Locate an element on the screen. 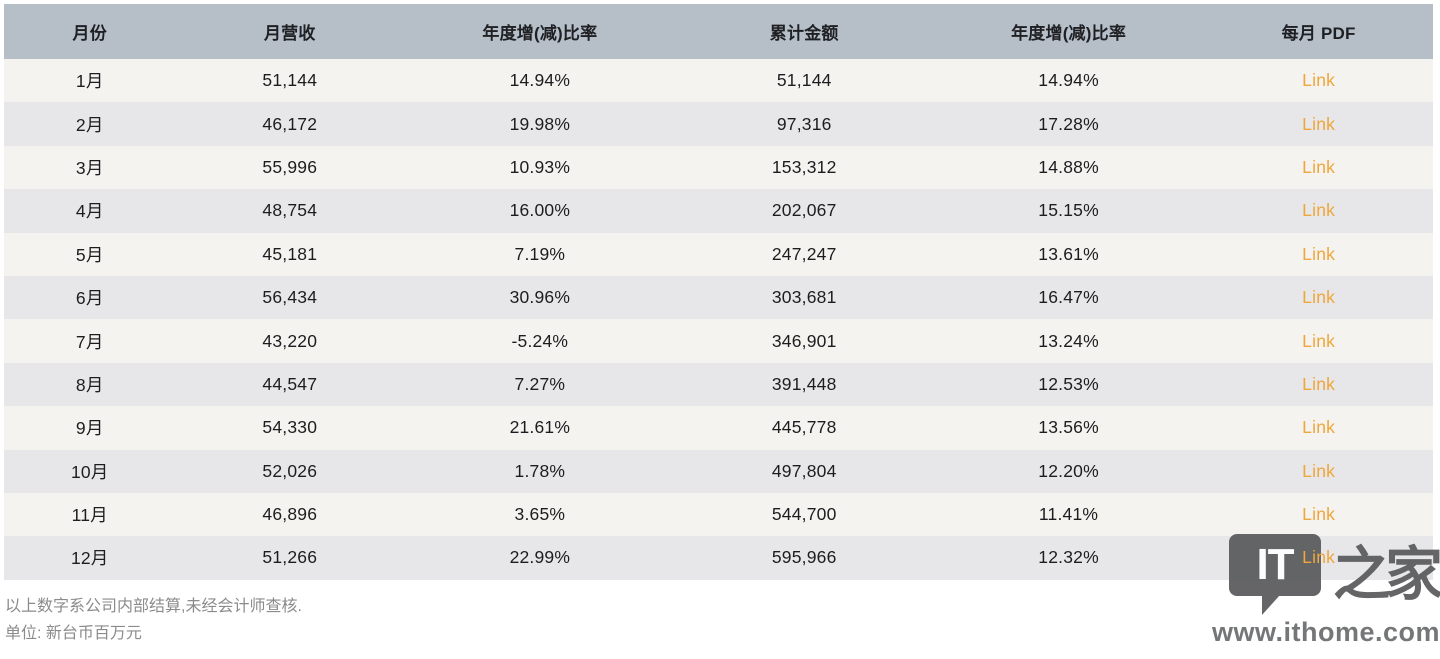  cell-yoy: -5.24% is located at coordinates (540, 340).